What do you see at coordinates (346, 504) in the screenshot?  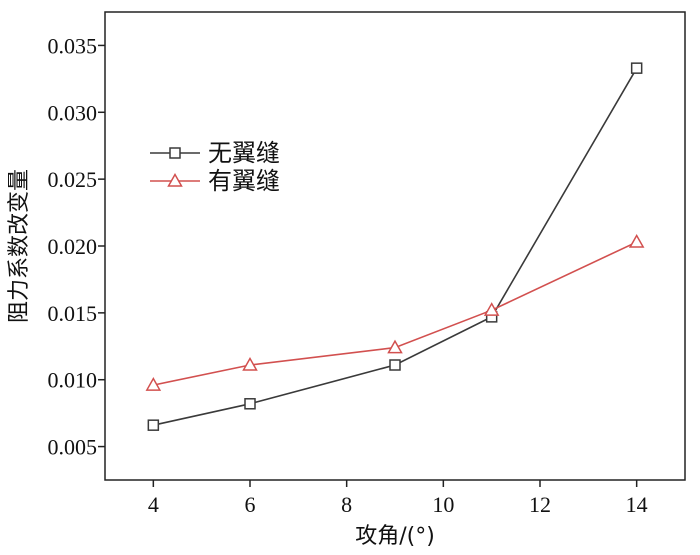 I see `x-tick-label: 8` at bounding box center [346, 504].